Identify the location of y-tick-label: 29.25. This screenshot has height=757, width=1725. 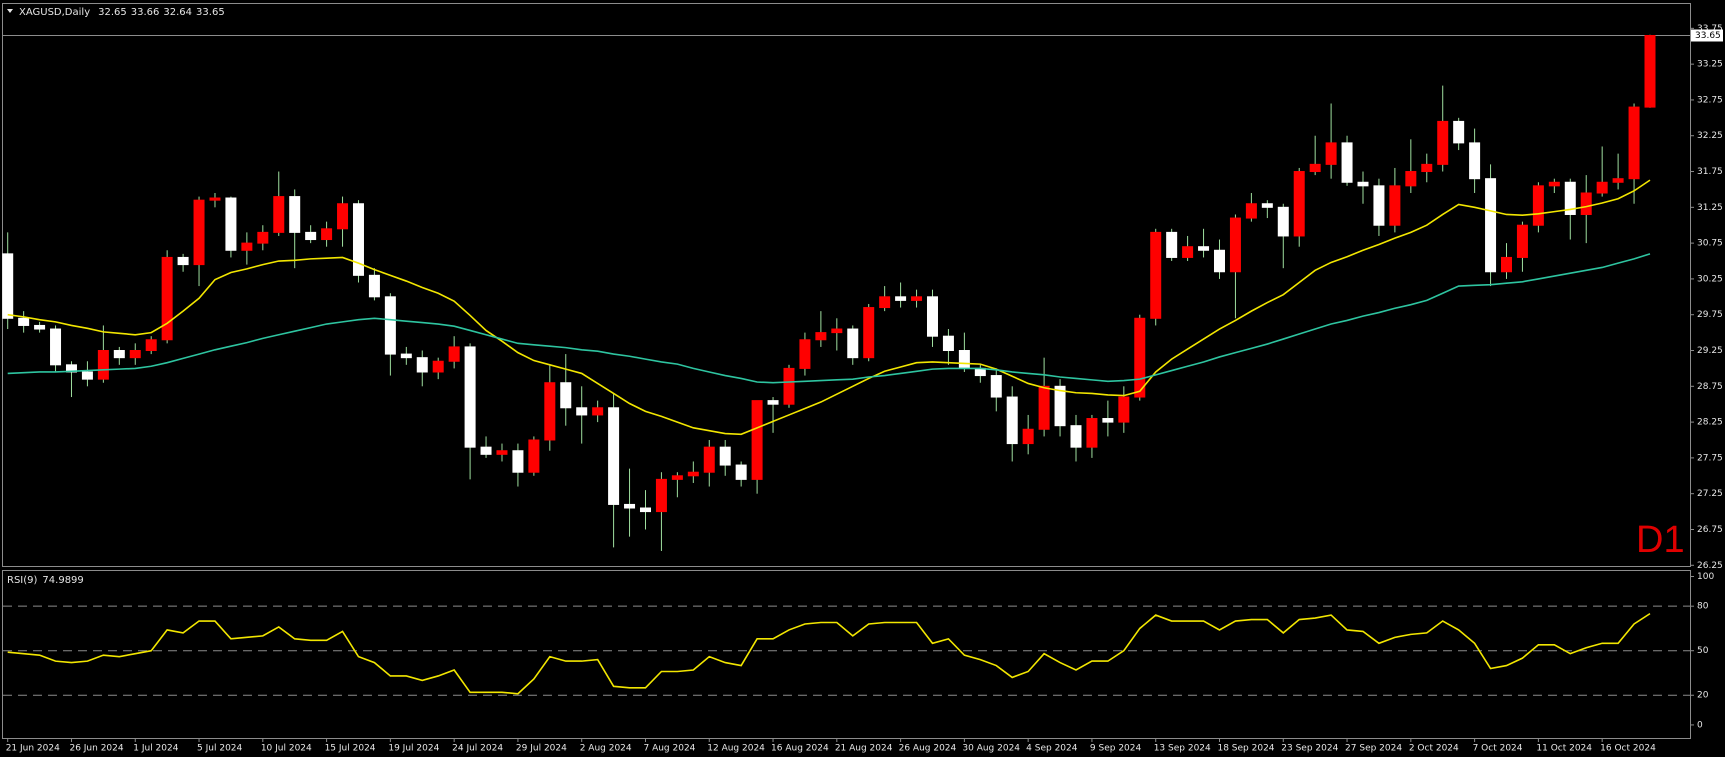
(1710, 351).